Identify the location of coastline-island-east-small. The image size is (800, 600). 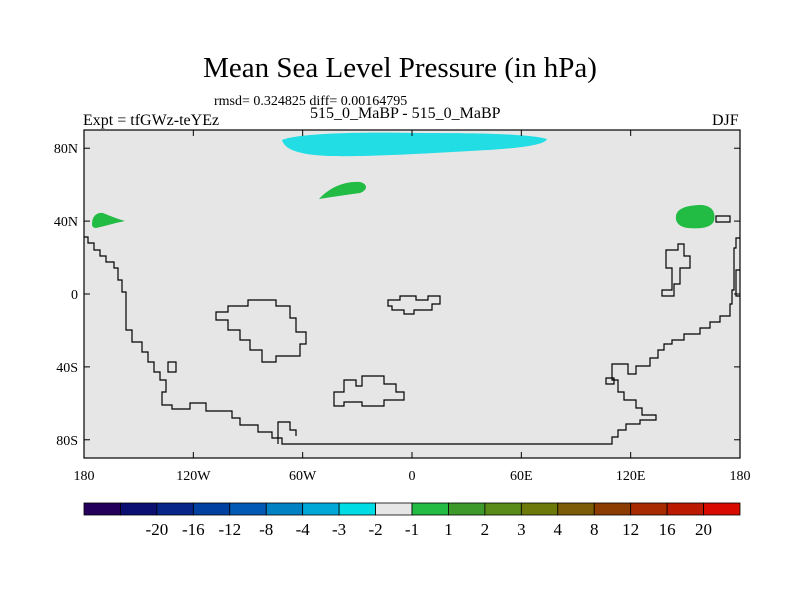
(723, 219).